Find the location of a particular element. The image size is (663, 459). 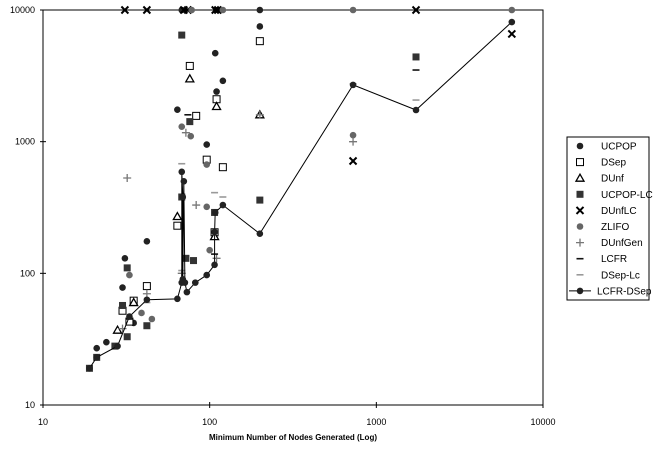

legend-label: LCFR is located at coordinates (614, 259).